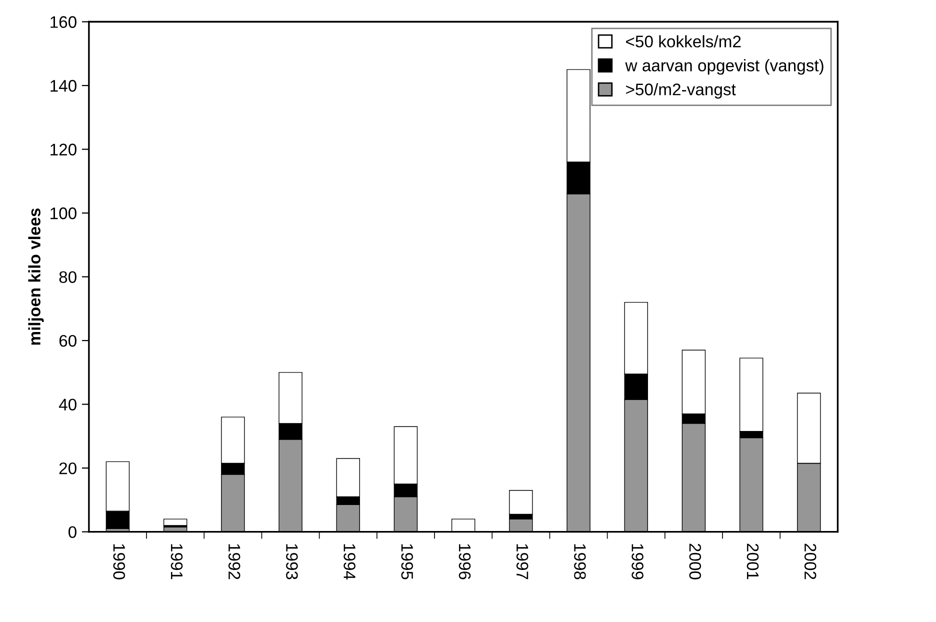 The height and width of the screenshot is (622, 936). I want to click on y-tick-label: 40, so click(67, 404).